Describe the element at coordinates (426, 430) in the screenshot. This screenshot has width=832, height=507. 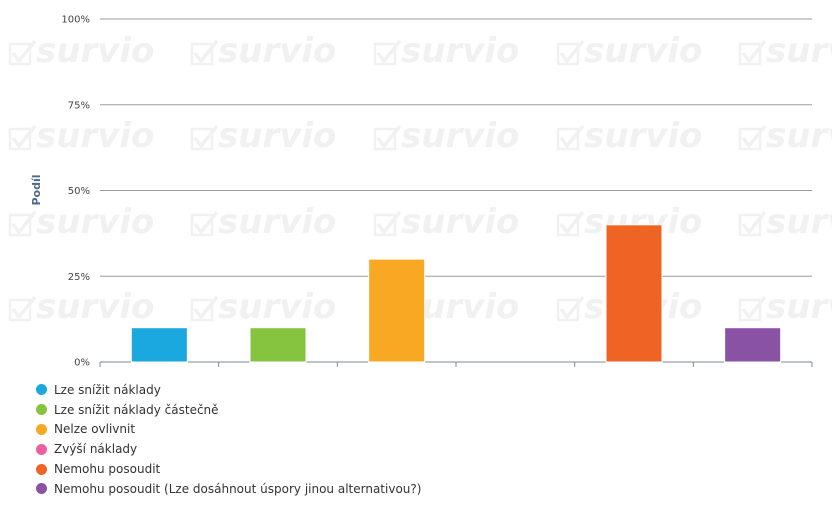
I see `legend-item: Nelze ovlivnit` at that location.